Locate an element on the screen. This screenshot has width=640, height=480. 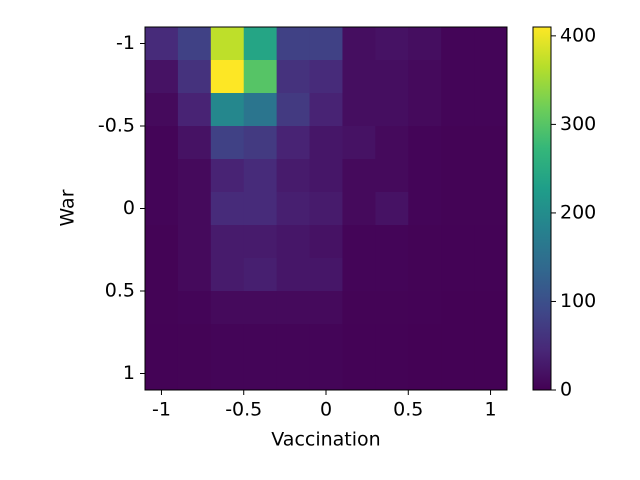
x-tick-label: -1 is located at coordinates (161, 410).